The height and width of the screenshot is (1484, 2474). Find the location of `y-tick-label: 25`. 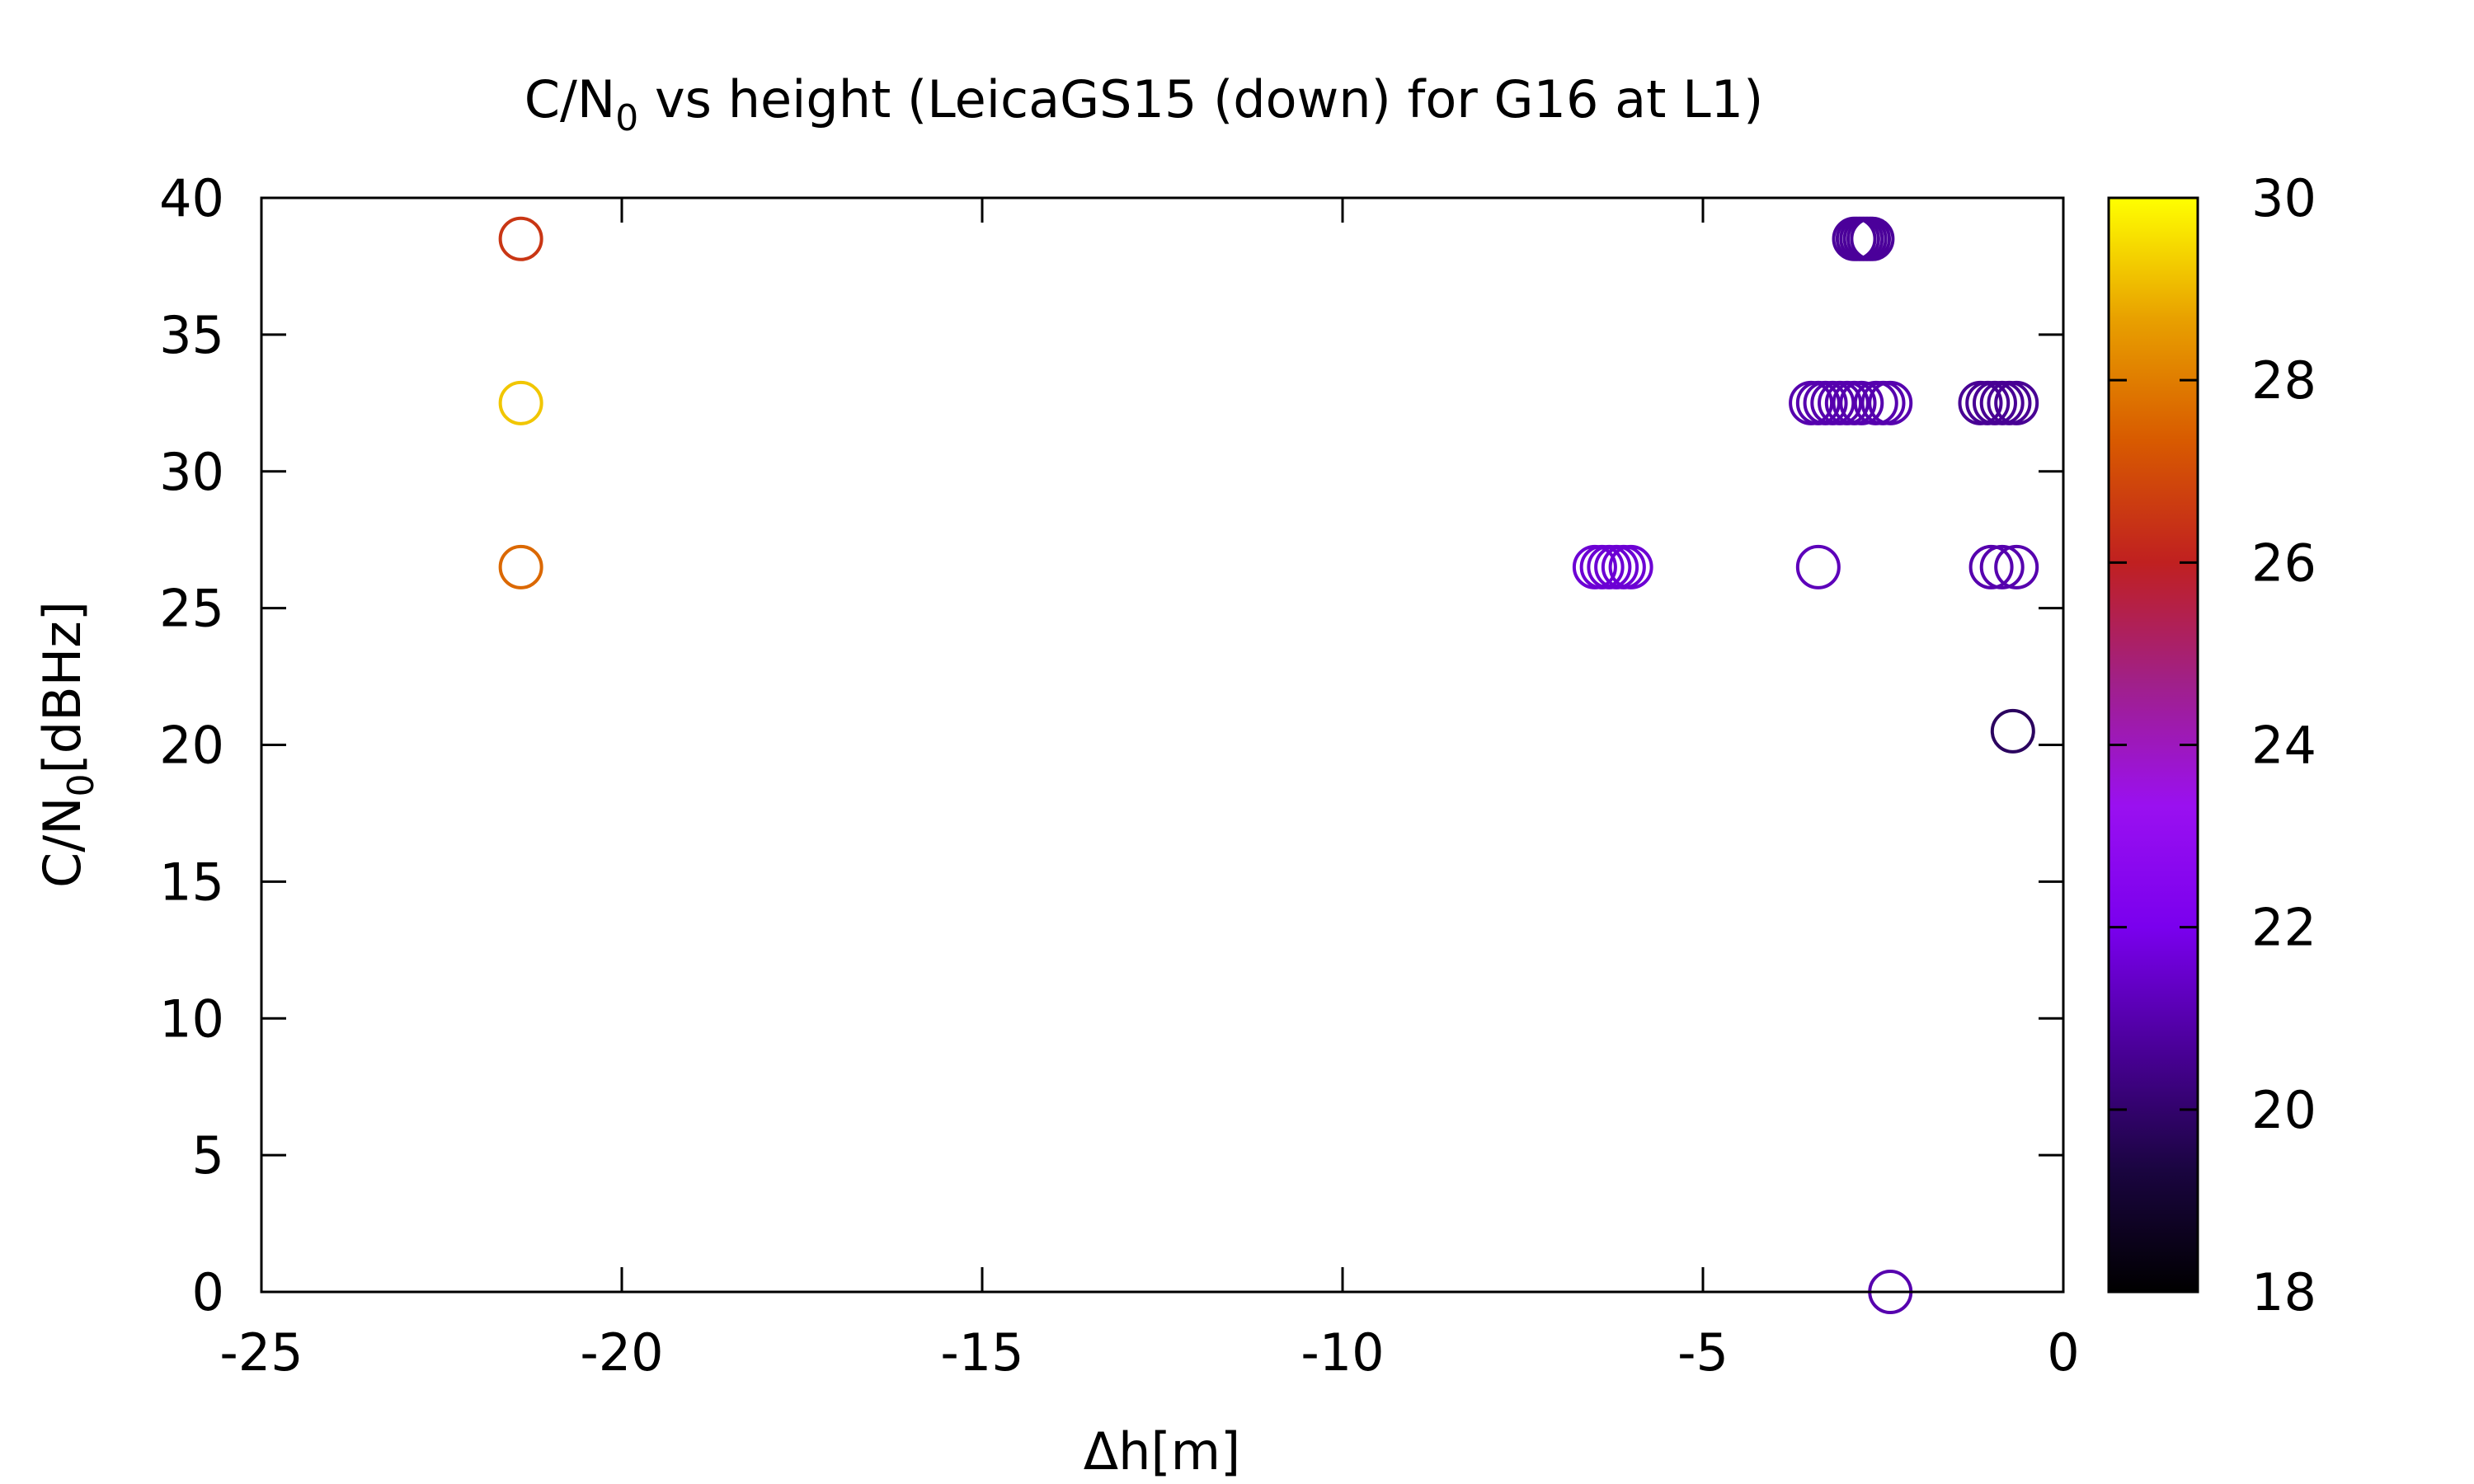

y-tick-label: 25 is located at coordinates (191, 609).